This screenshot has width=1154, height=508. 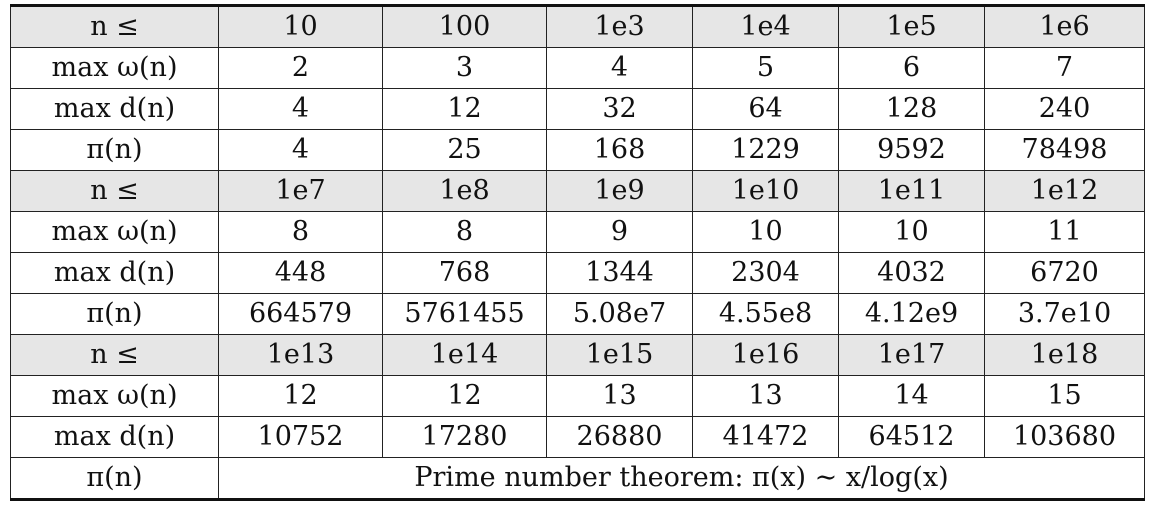 I want to click on value-cell: 17280, so click(x=464, y=437).